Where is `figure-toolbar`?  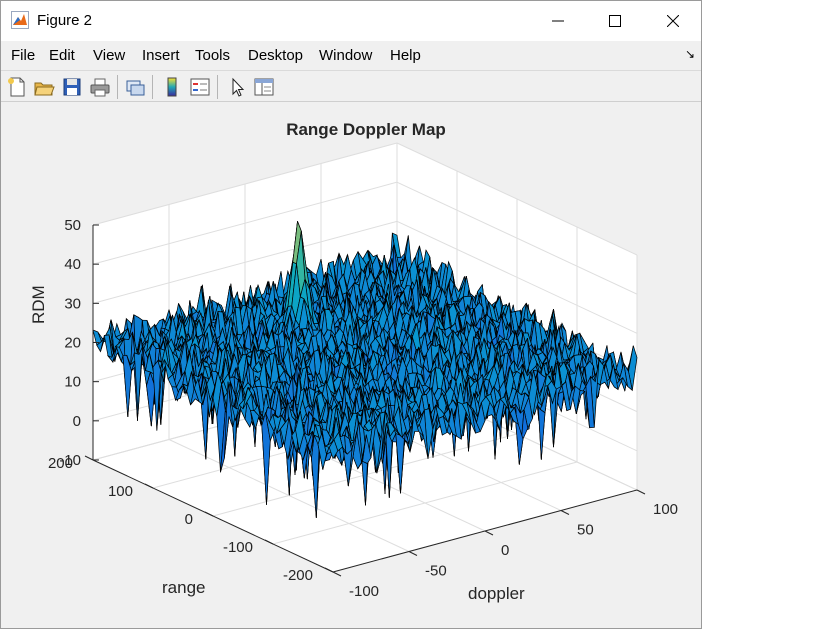 figure-toolbar is located at coordinates (351, 86).